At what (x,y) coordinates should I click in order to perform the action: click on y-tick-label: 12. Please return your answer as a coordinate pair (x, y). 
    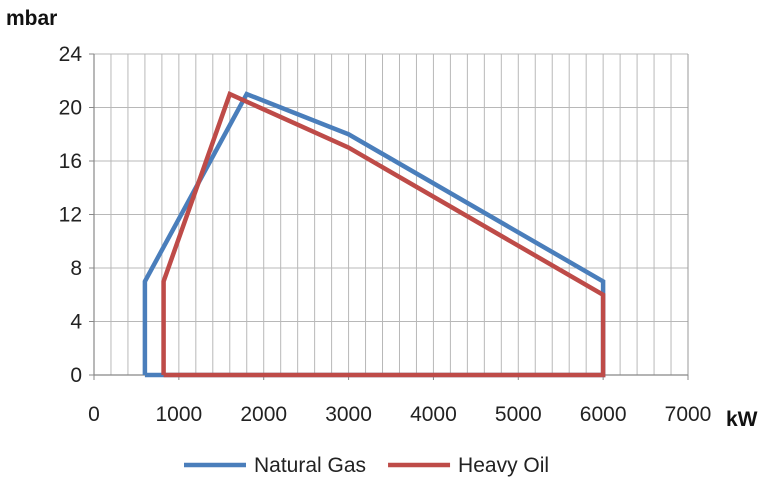
    Looking at the image, I should click on (70, 215).